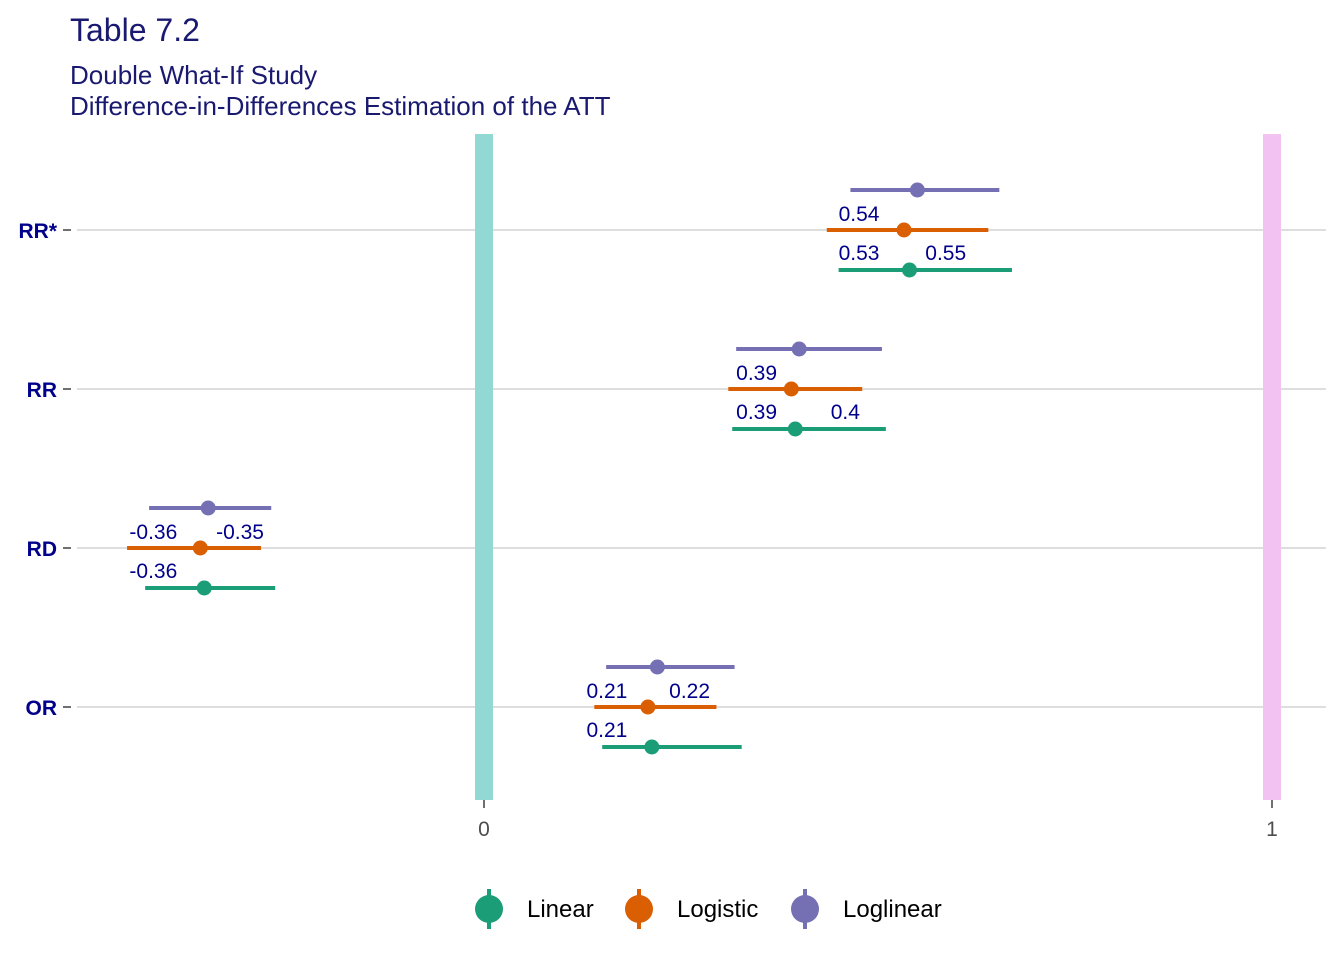 Image resolution: width=1344 pixels, height=960 pixels. What do you see at coordinates (240, 532) in the screenshot?
I see `data-label-7: -0.35` at bounding box center [240, 532].